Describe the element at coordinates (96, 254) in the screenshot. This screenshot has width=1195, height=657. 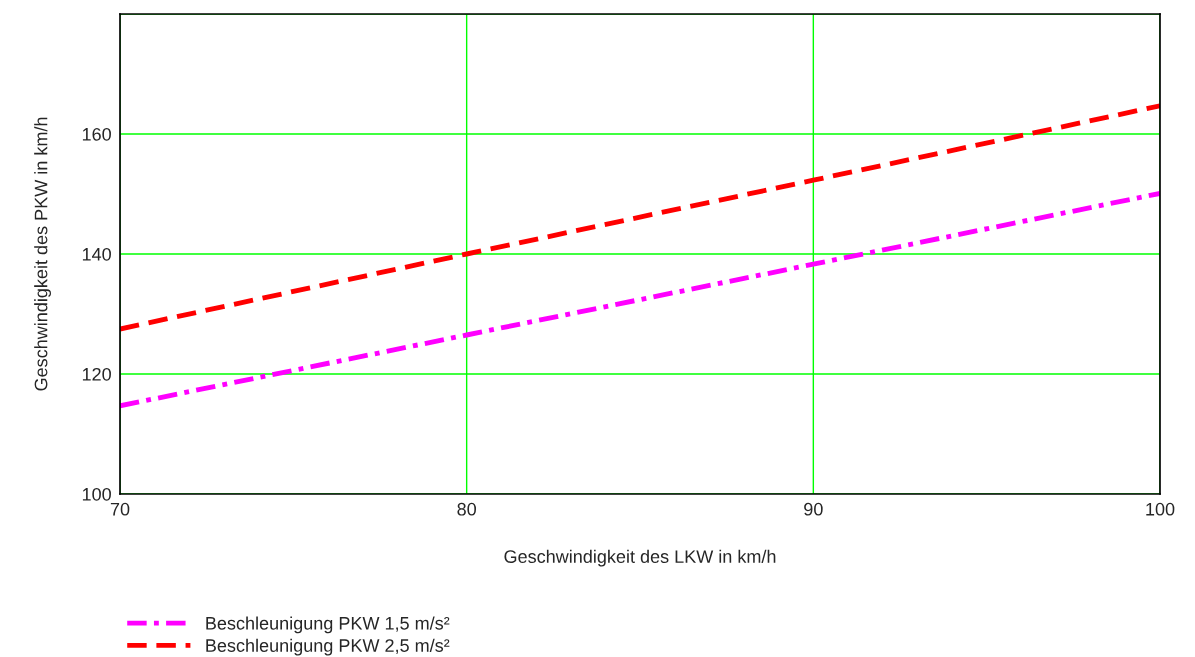
I see `y-tick-label: 140` at that location.